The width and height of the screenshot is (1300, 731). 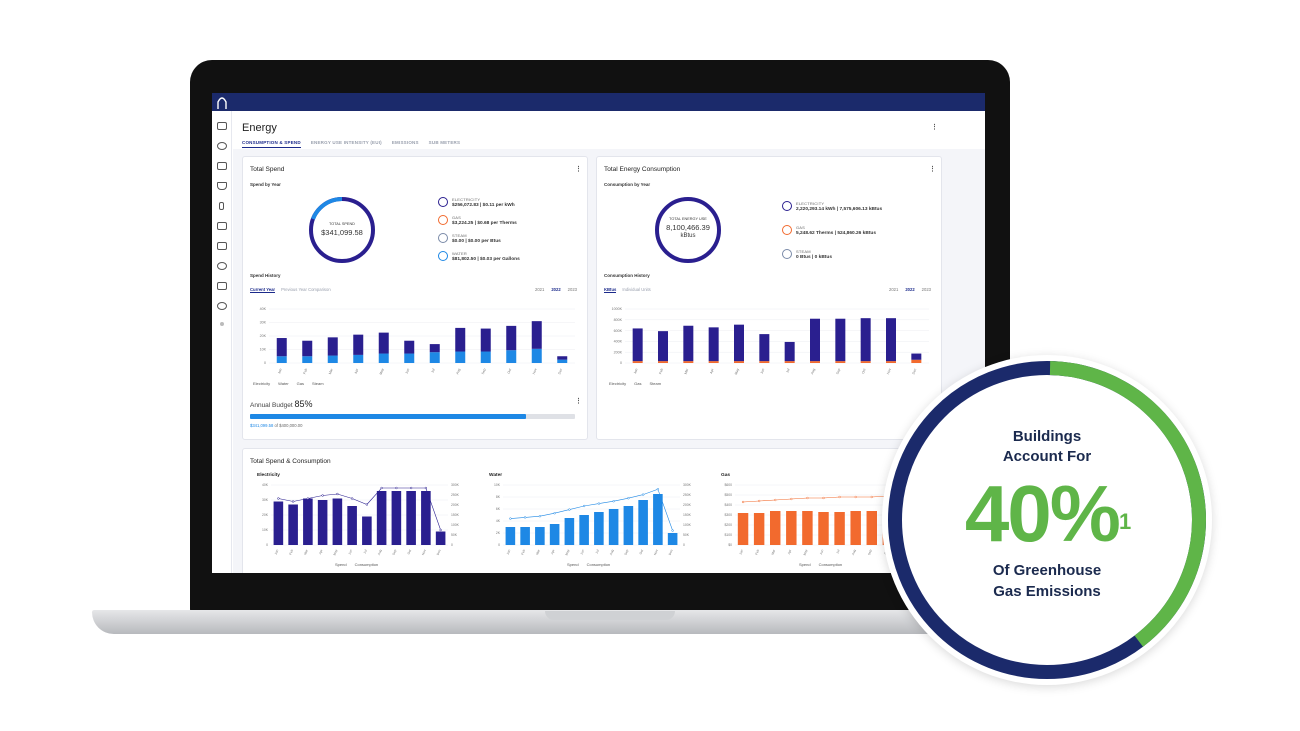 What do you see at coordinates (598, 102) in the screenshot?
I see `top-bar` at bounding box center [598, 102].